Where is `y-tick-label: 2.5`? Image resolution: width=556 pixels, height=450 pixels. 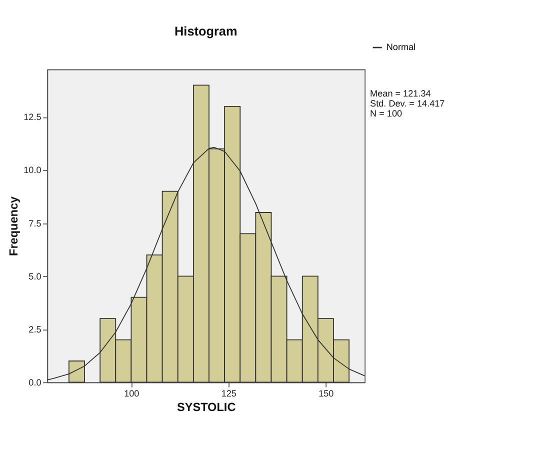 y-tick-label: 2.5 is located at coordinates (35, 329).